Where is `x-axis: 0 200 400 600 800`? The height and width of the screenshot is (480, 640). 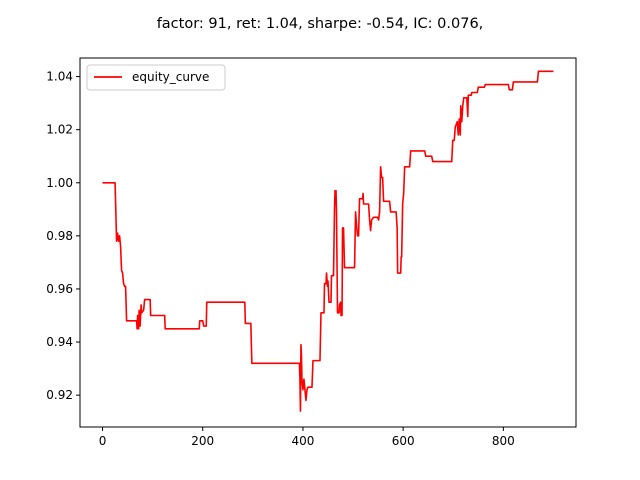 x-axis: 0 200 400 600 800 is located at coordinates (307, 437).